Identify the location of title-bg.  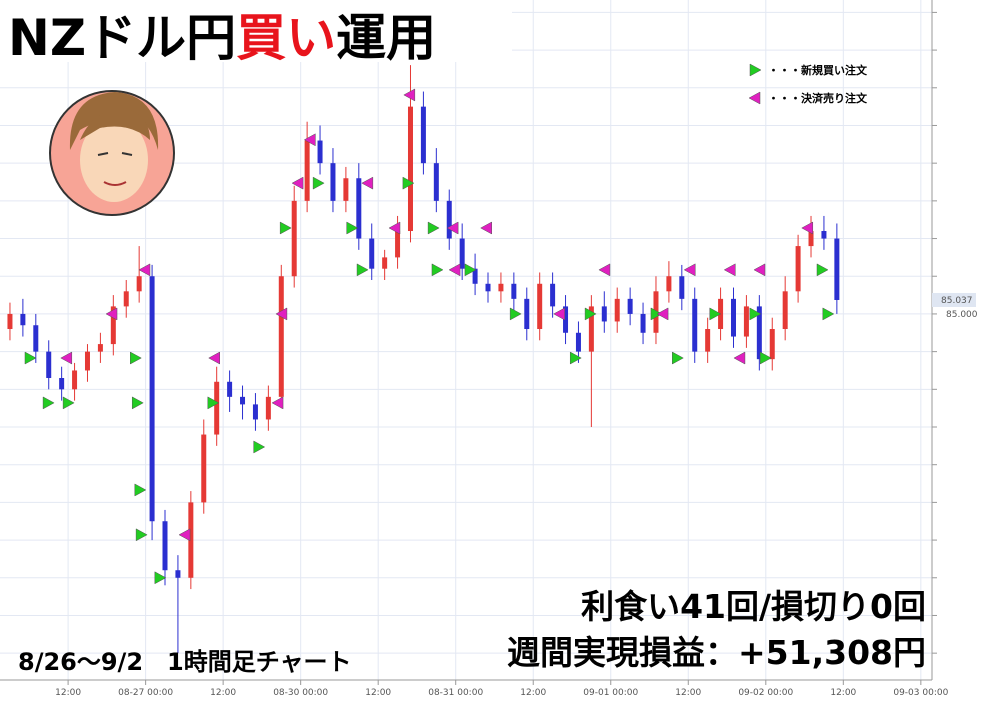
(256, 31).